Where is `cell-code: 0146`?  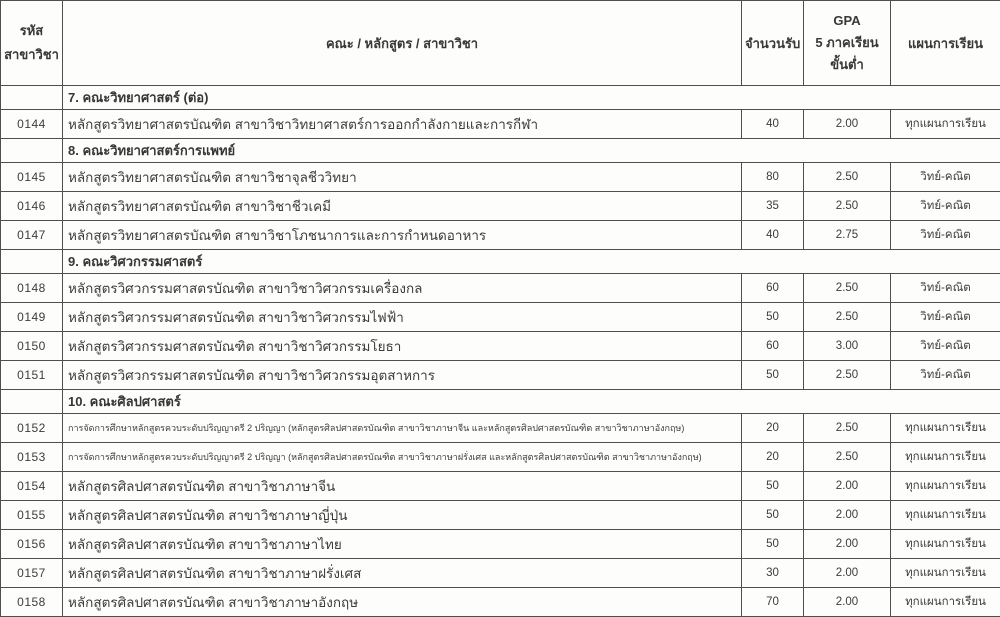
cell-code: 0146 is located at coordinates (32, 206).